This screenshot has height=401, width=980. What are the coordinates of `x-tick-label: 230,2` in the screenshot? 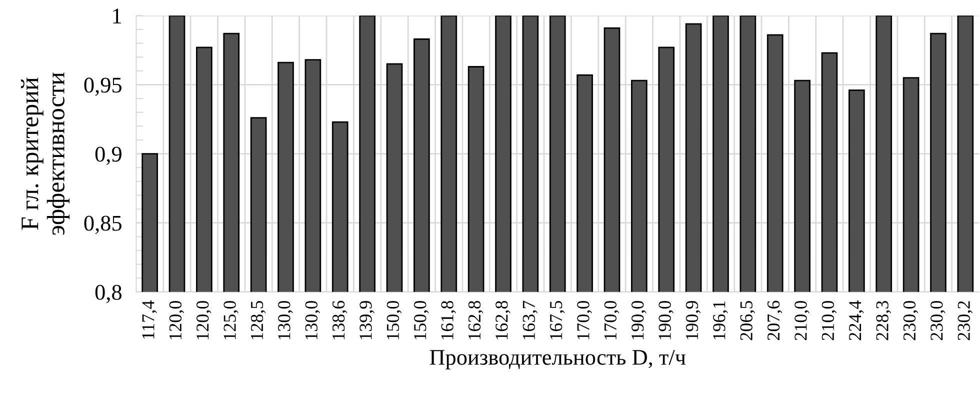 It's located at (965, 320).